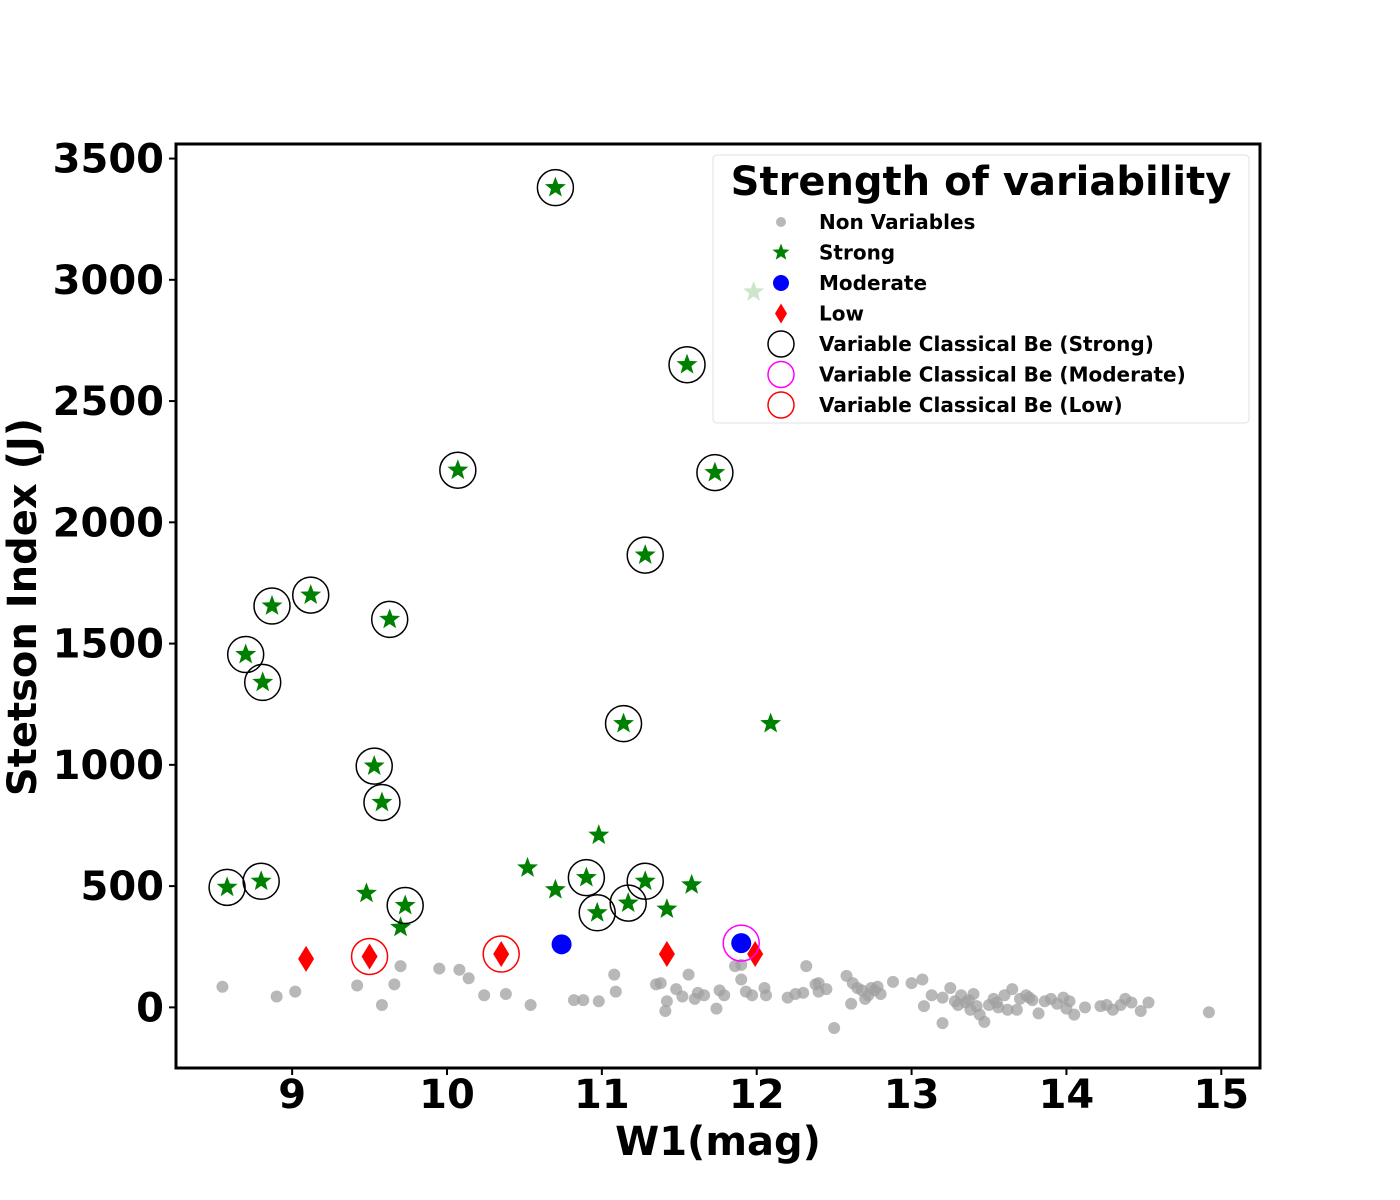 The image size is (1400, 1200). What do you see at coordinates (602, 1095) in the screenshot?
I see `x-tick-label: 11` at bounding box center [602, 1095].